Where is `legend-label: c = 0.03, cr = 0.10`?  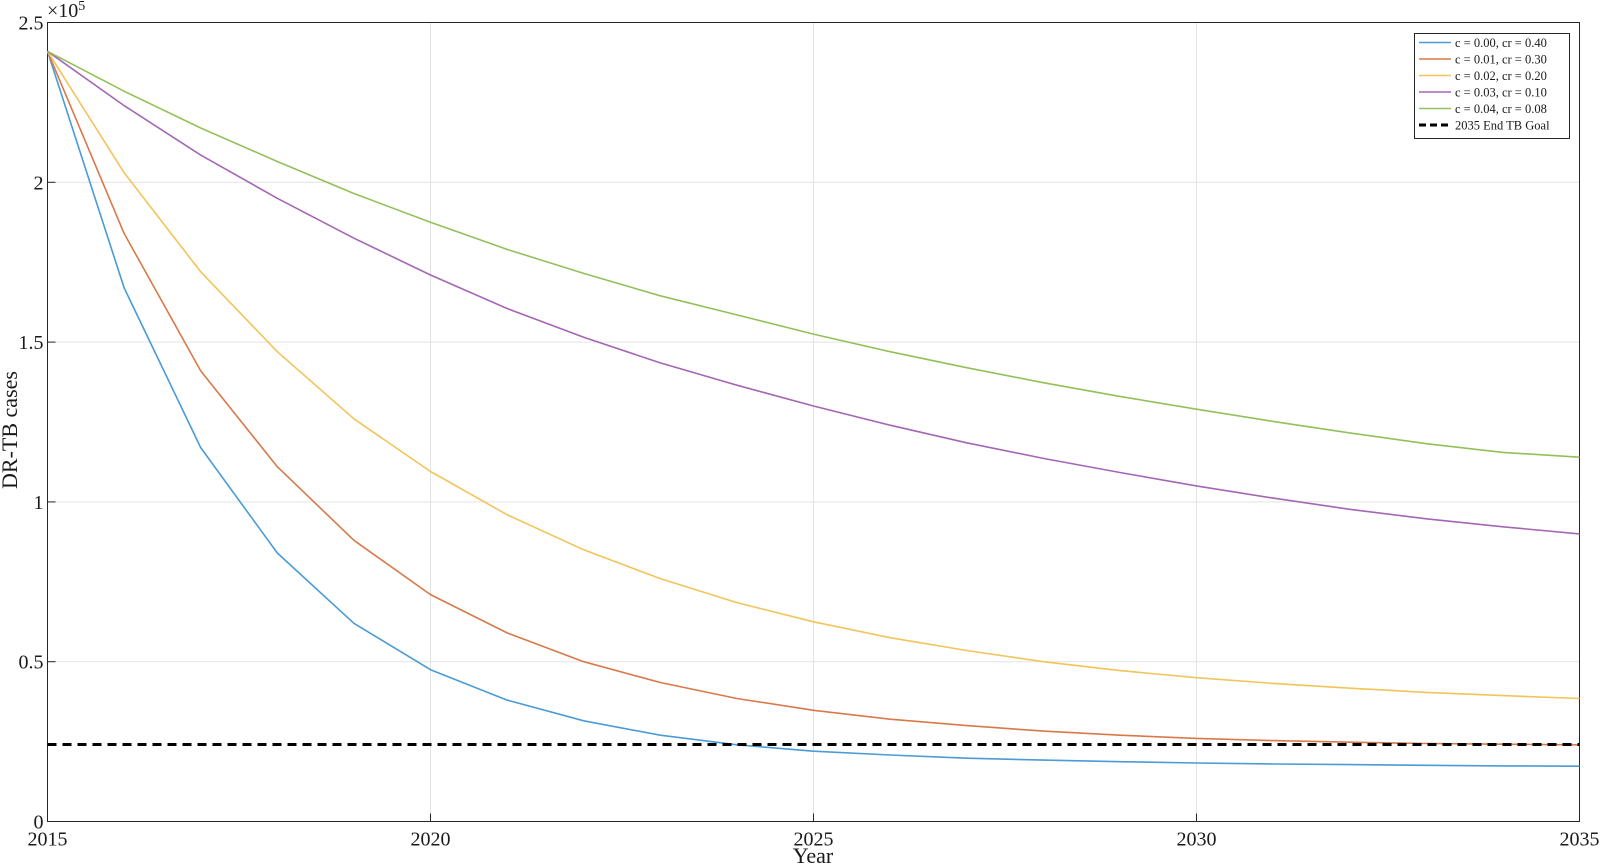 legend-label: c = 0.03, cr = 0.10 is located at coordinates (1501, 93).